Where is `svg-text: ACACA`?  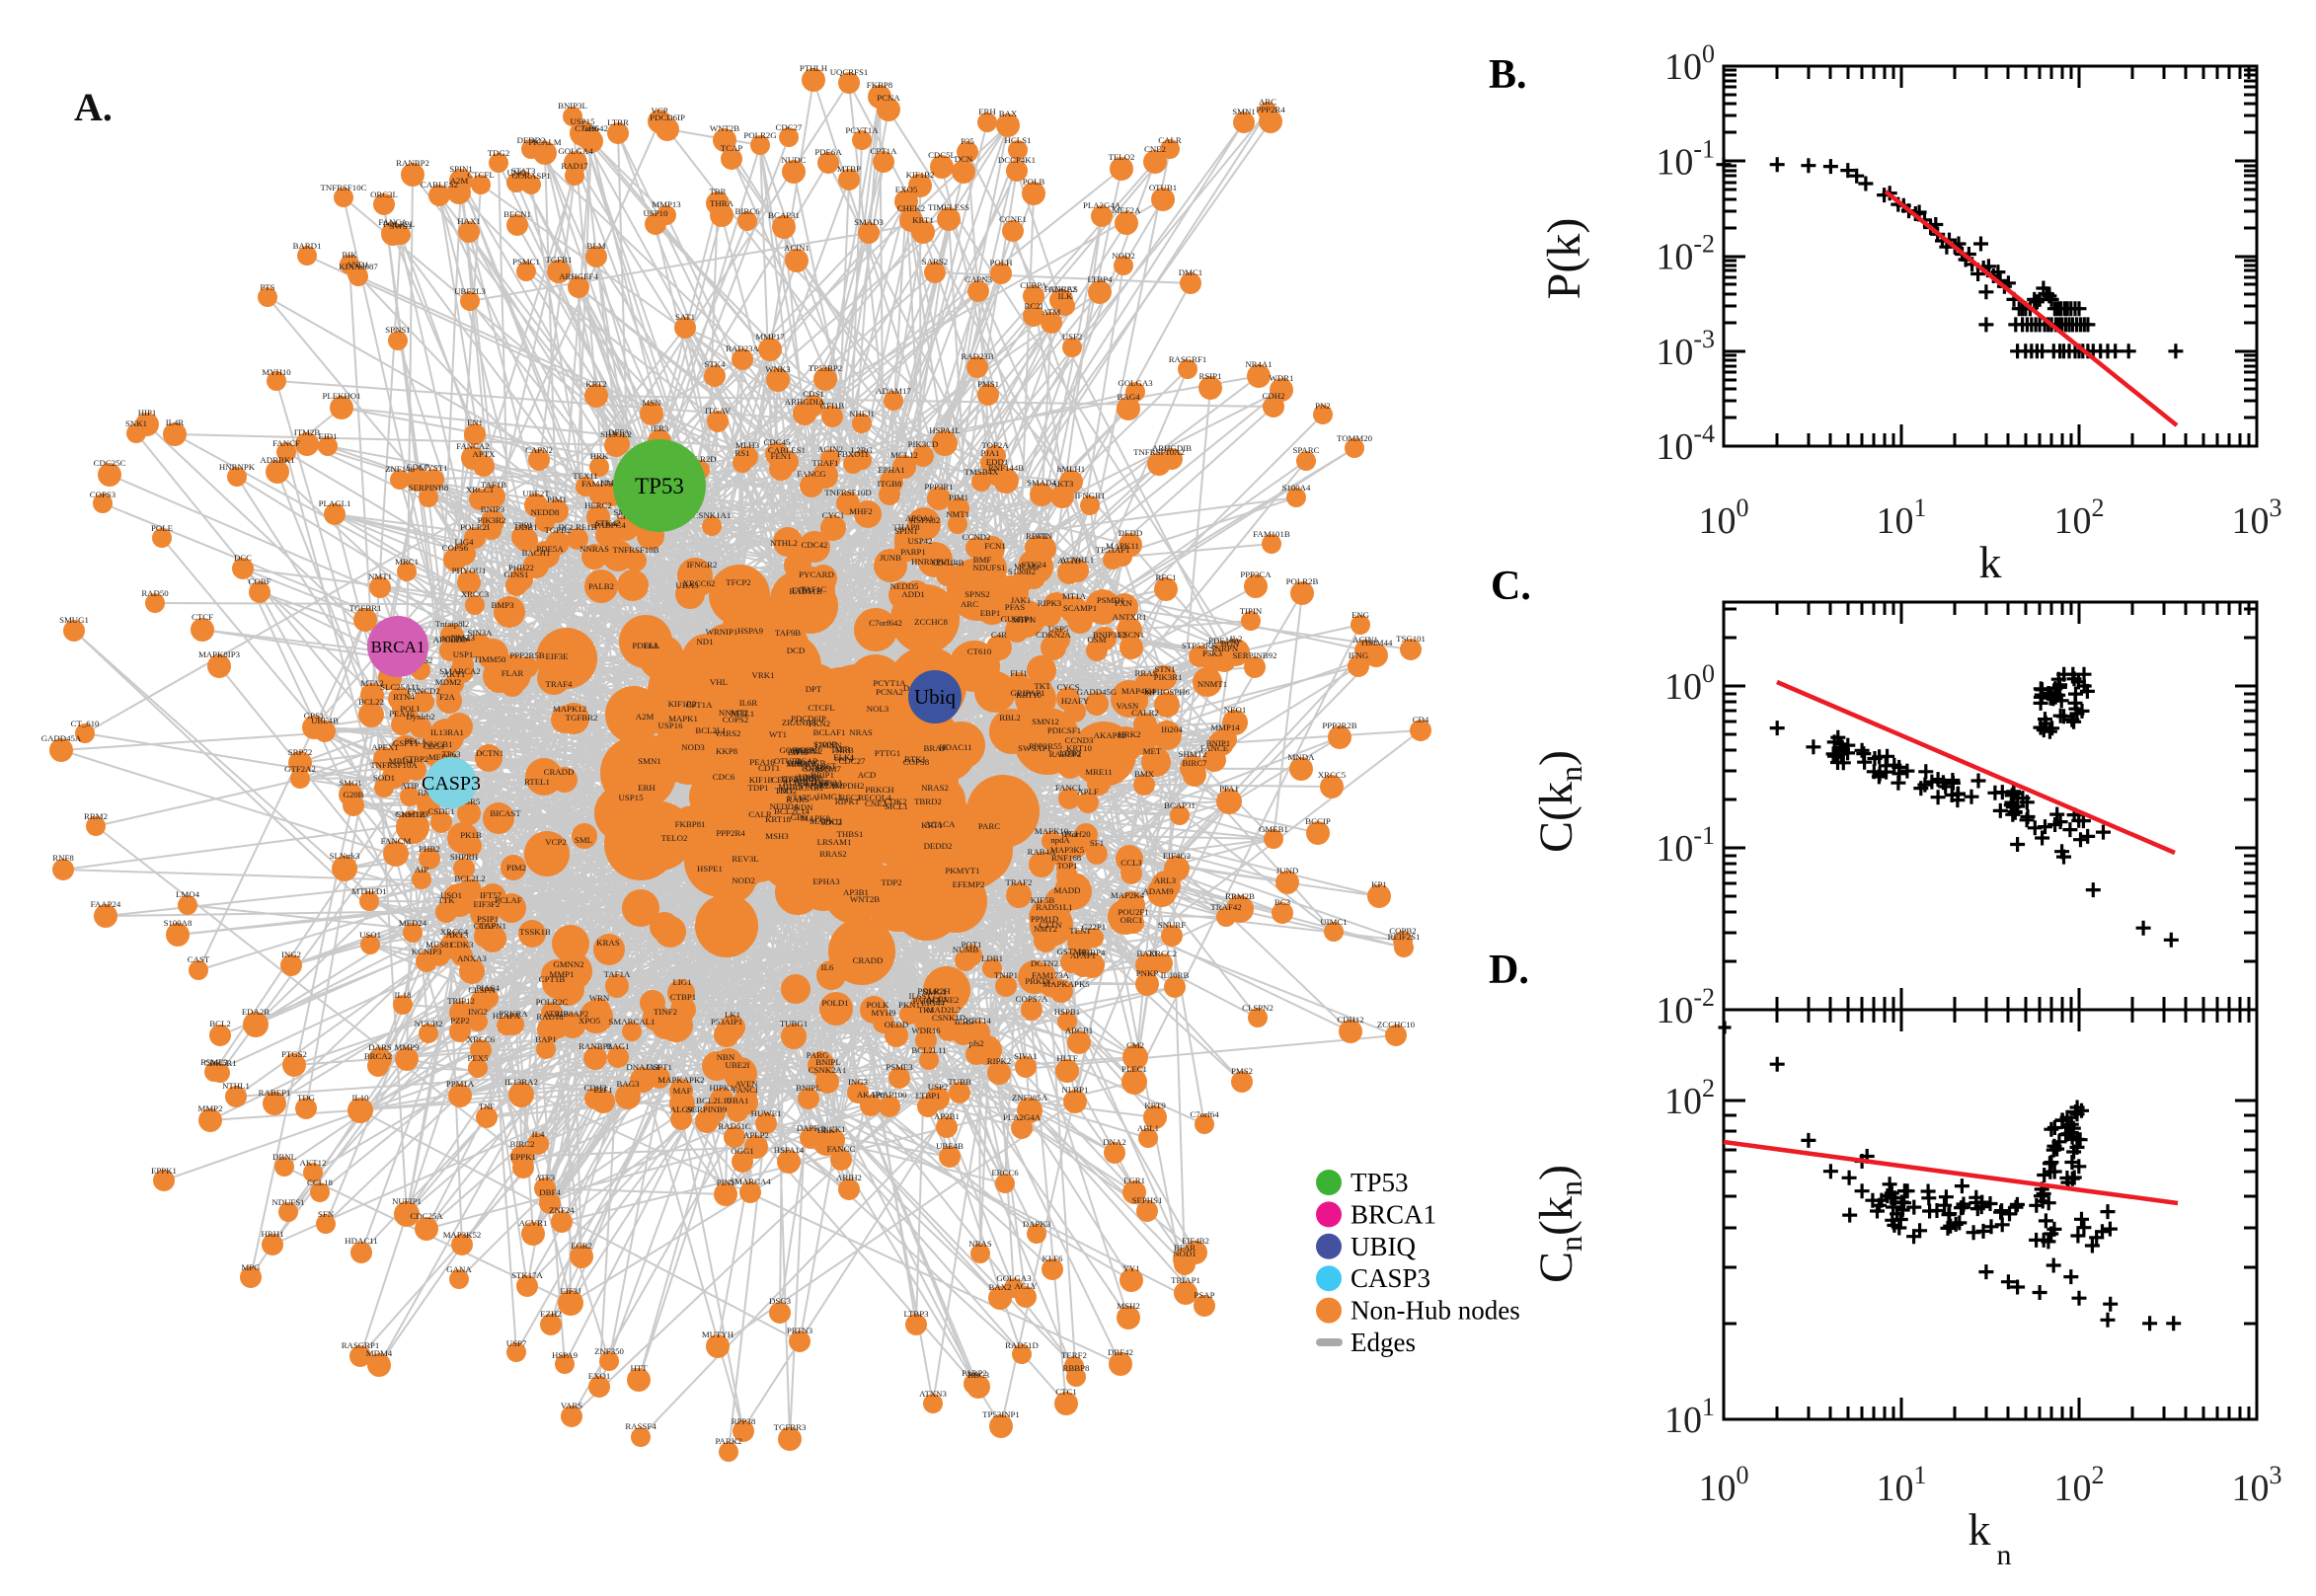
svg-text: ACACA is located at coordinates (940, 824).